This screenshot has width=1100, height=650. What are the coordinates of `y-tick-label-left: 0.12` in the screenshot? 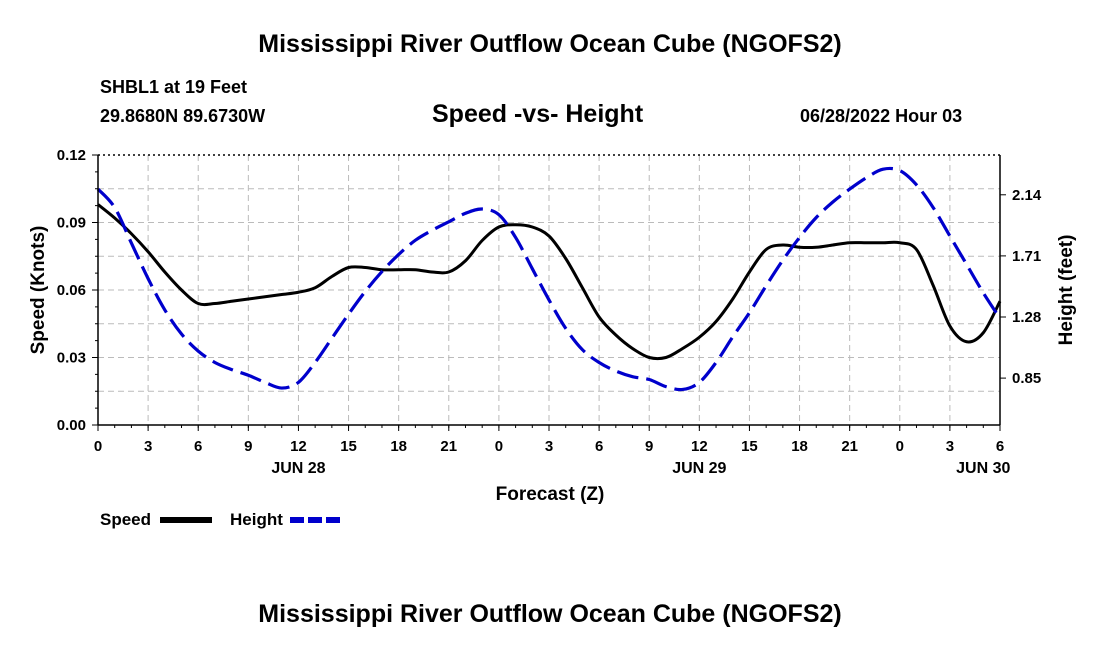 It's located at (71, 155).